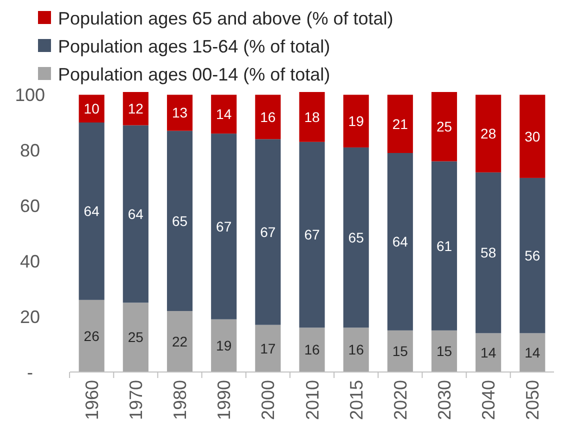 This screenshot has height=432, width=562. Describe the element at coordinates (30, 206) in the screenshot. I see `y-tick-label: 60` at that location.